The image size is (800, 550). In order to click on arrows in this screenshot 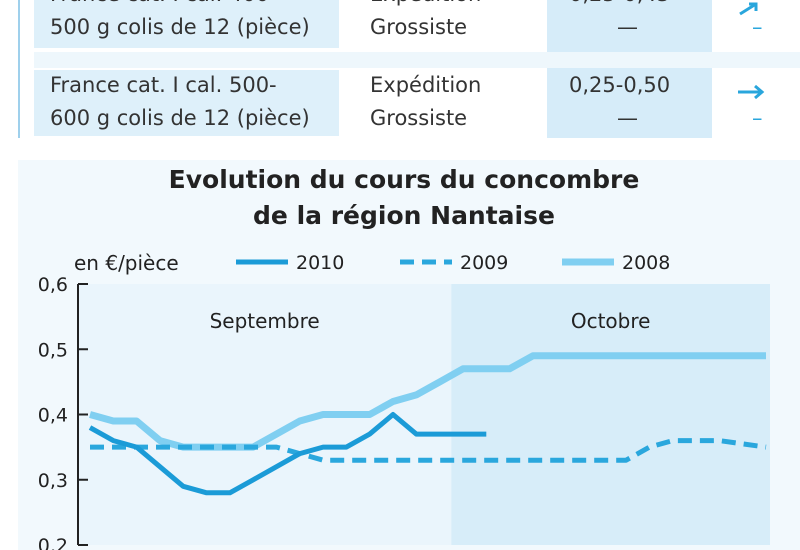, I will do `click(751, 51)`.